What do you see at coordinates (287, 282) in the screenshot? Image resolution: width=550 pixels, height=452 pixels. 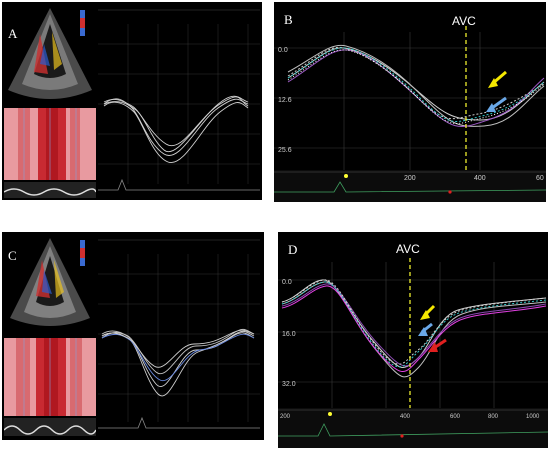 I see `d-ytick-0: 0.0` at bounding box center [287, 282].